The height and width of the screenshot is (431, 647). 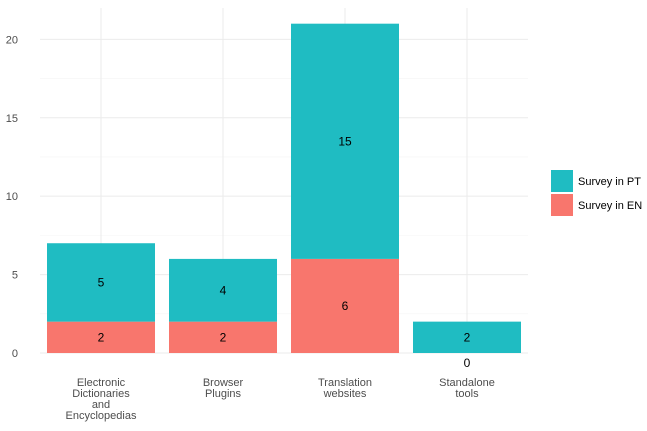 I want to click on data-label: 15, so click(x=345, y=141).